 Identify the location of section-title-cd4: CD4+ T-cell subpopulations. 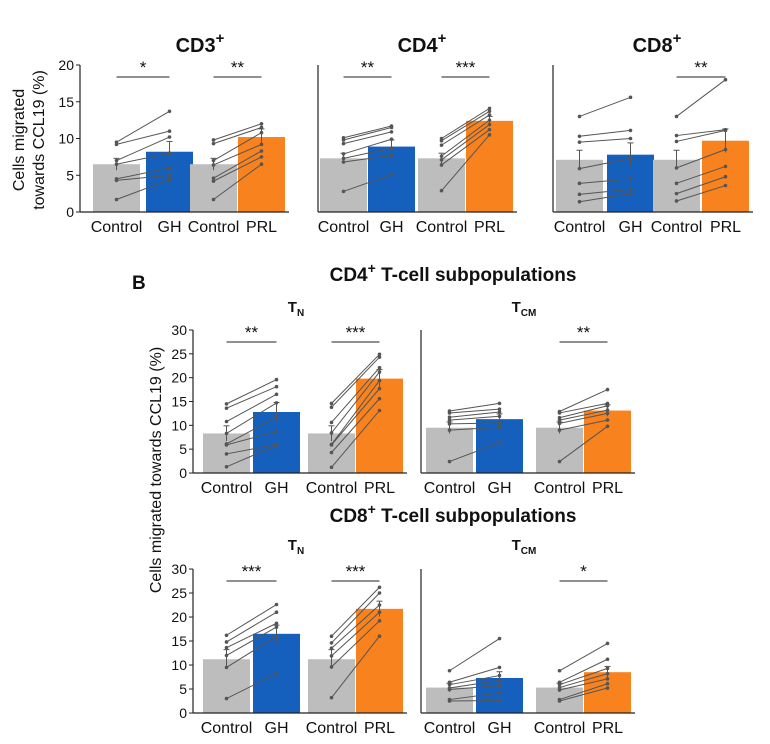
(453, 273).